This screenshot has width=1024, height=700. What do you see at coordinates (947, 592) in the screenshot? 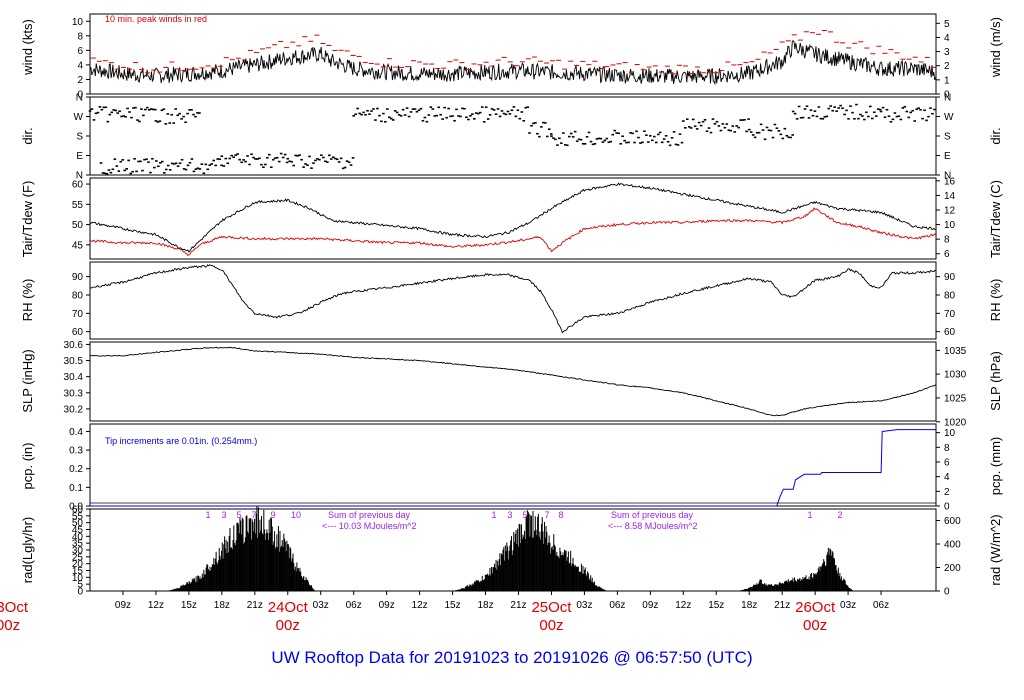
I see `rad-right-tick-label: 0` at bounding box center [947, 592].